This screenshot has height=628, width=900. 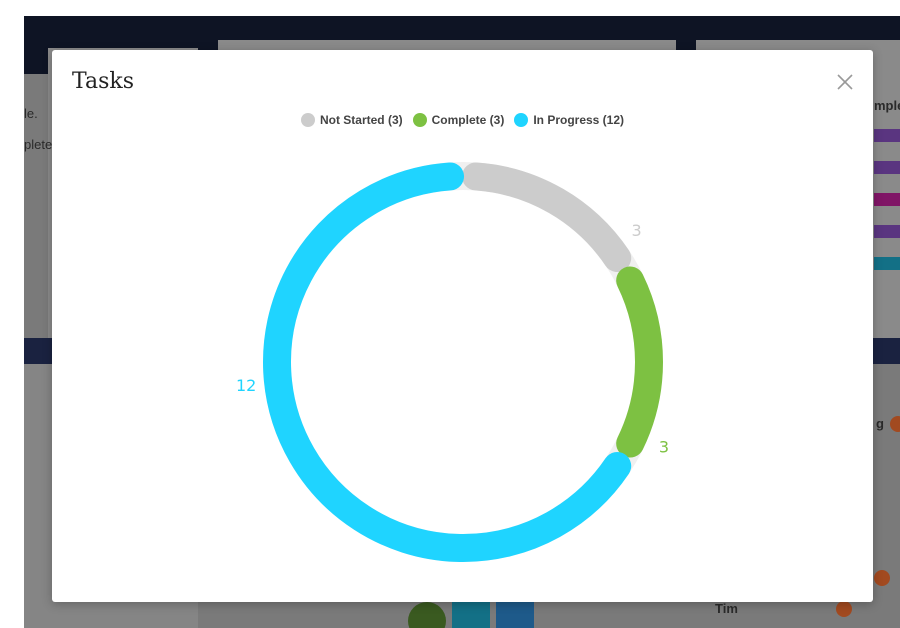 What do you see at coordinates (103, 81) in the screenshot?
I see `modal-title: Tasks` at bounding box center [103, 81].